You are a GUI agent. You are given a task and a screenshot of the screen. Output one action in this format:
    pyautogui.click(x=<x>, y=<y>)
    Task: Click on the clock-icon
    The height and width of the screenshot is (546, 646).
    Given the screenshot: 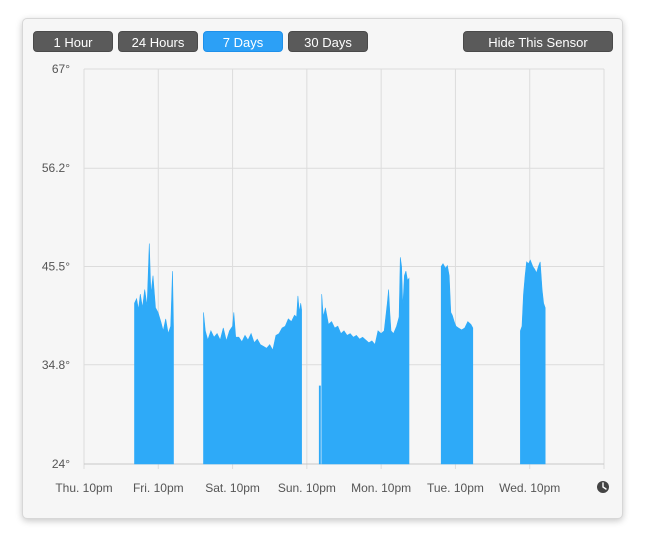 What is the action you would take?
    pyautogui.click(x=603, y=487)
    